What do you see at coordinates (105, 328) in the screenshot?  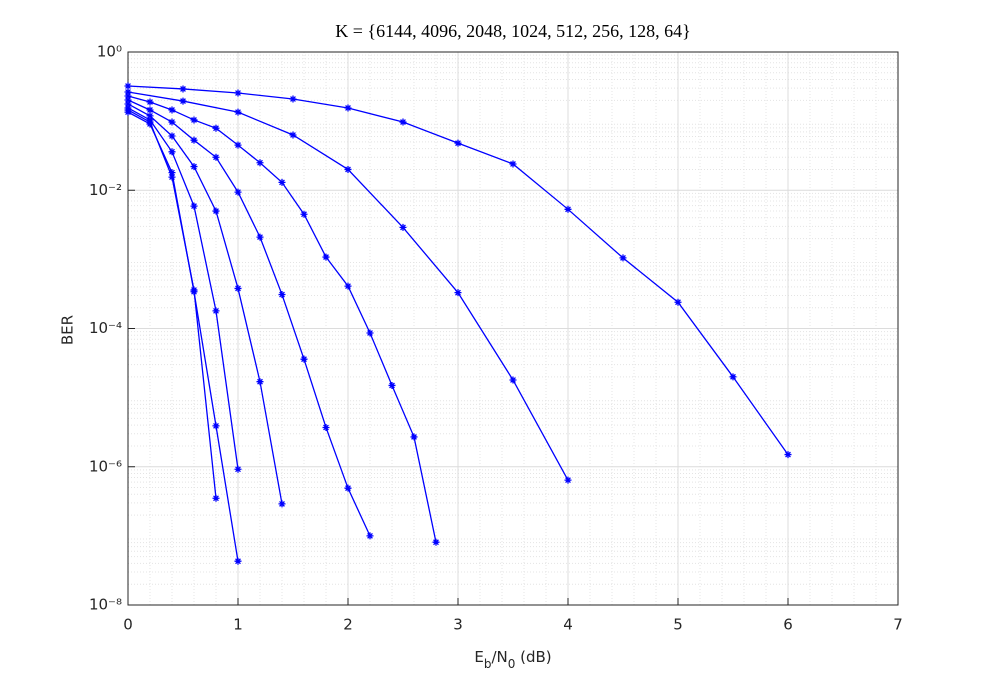 I see `y-tick-label: 10⁻⁴` at bounding box center [105, 328].